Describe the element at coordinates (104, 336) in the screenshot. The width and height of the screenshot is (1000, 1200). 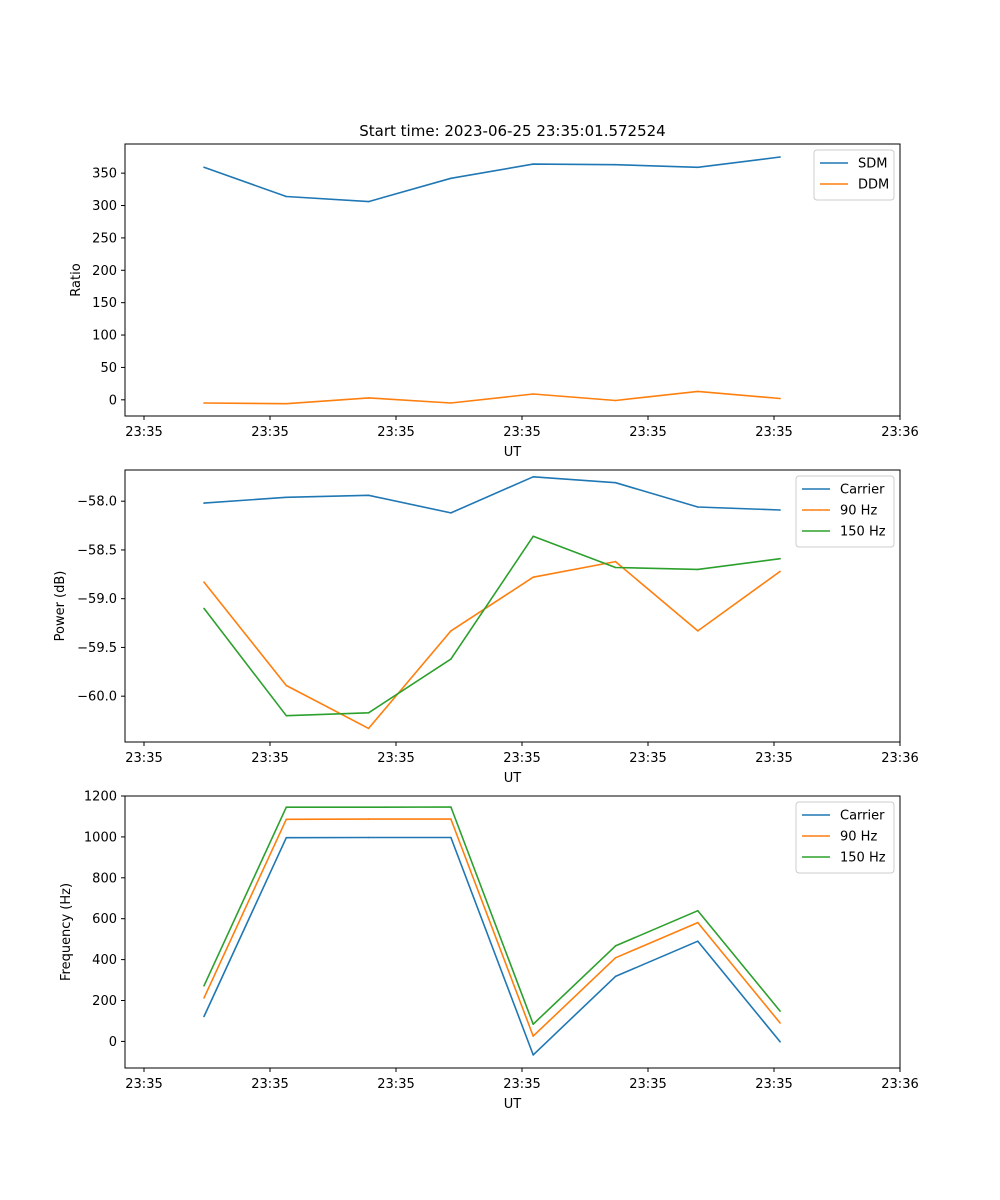
I see `y-tick-label: 100` at that location.